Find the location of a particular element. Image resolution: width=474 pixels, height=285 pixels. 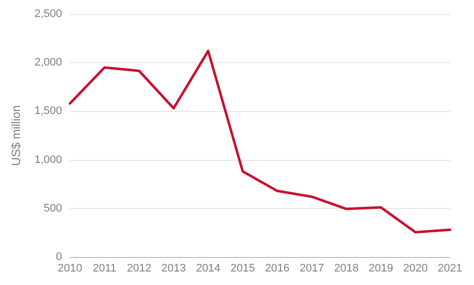

y-tick-label: 2,000 is located at coordinates (48, 62).